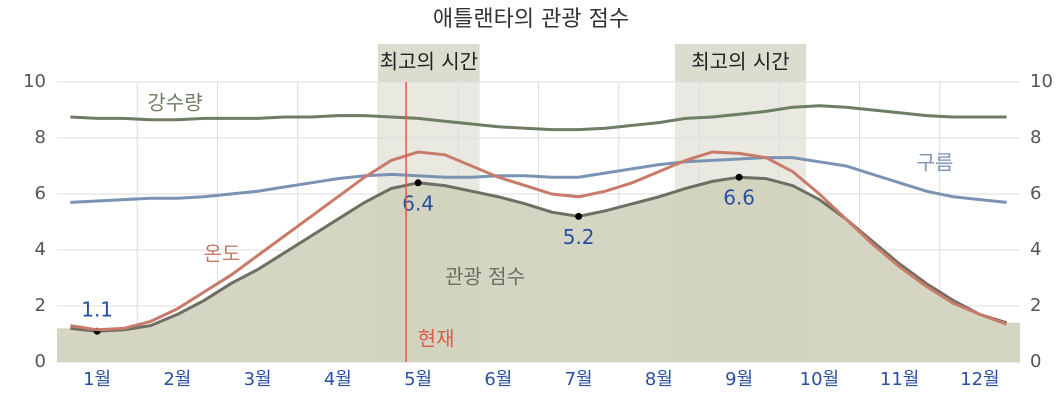 The width and height of the screenshot is (1062, 401). Describe the element at coordinates (436, 339) in the screenshot. I see `now-label: 현재` at that location.